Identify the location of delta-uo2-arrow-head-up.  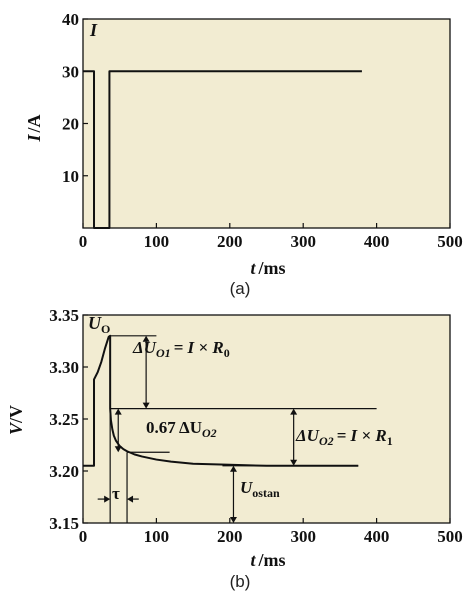
(294, 411).